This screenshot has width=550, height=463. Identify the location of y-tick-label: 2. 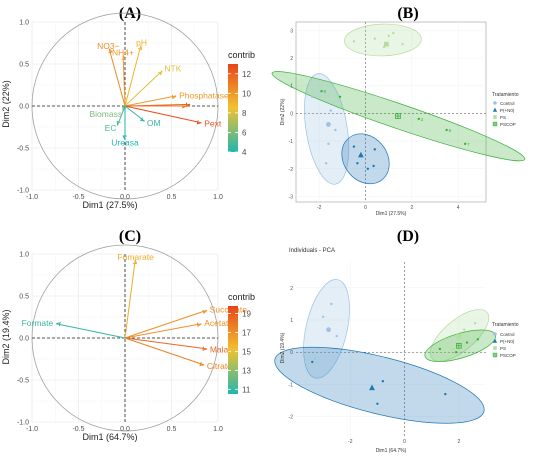
(291, 289).